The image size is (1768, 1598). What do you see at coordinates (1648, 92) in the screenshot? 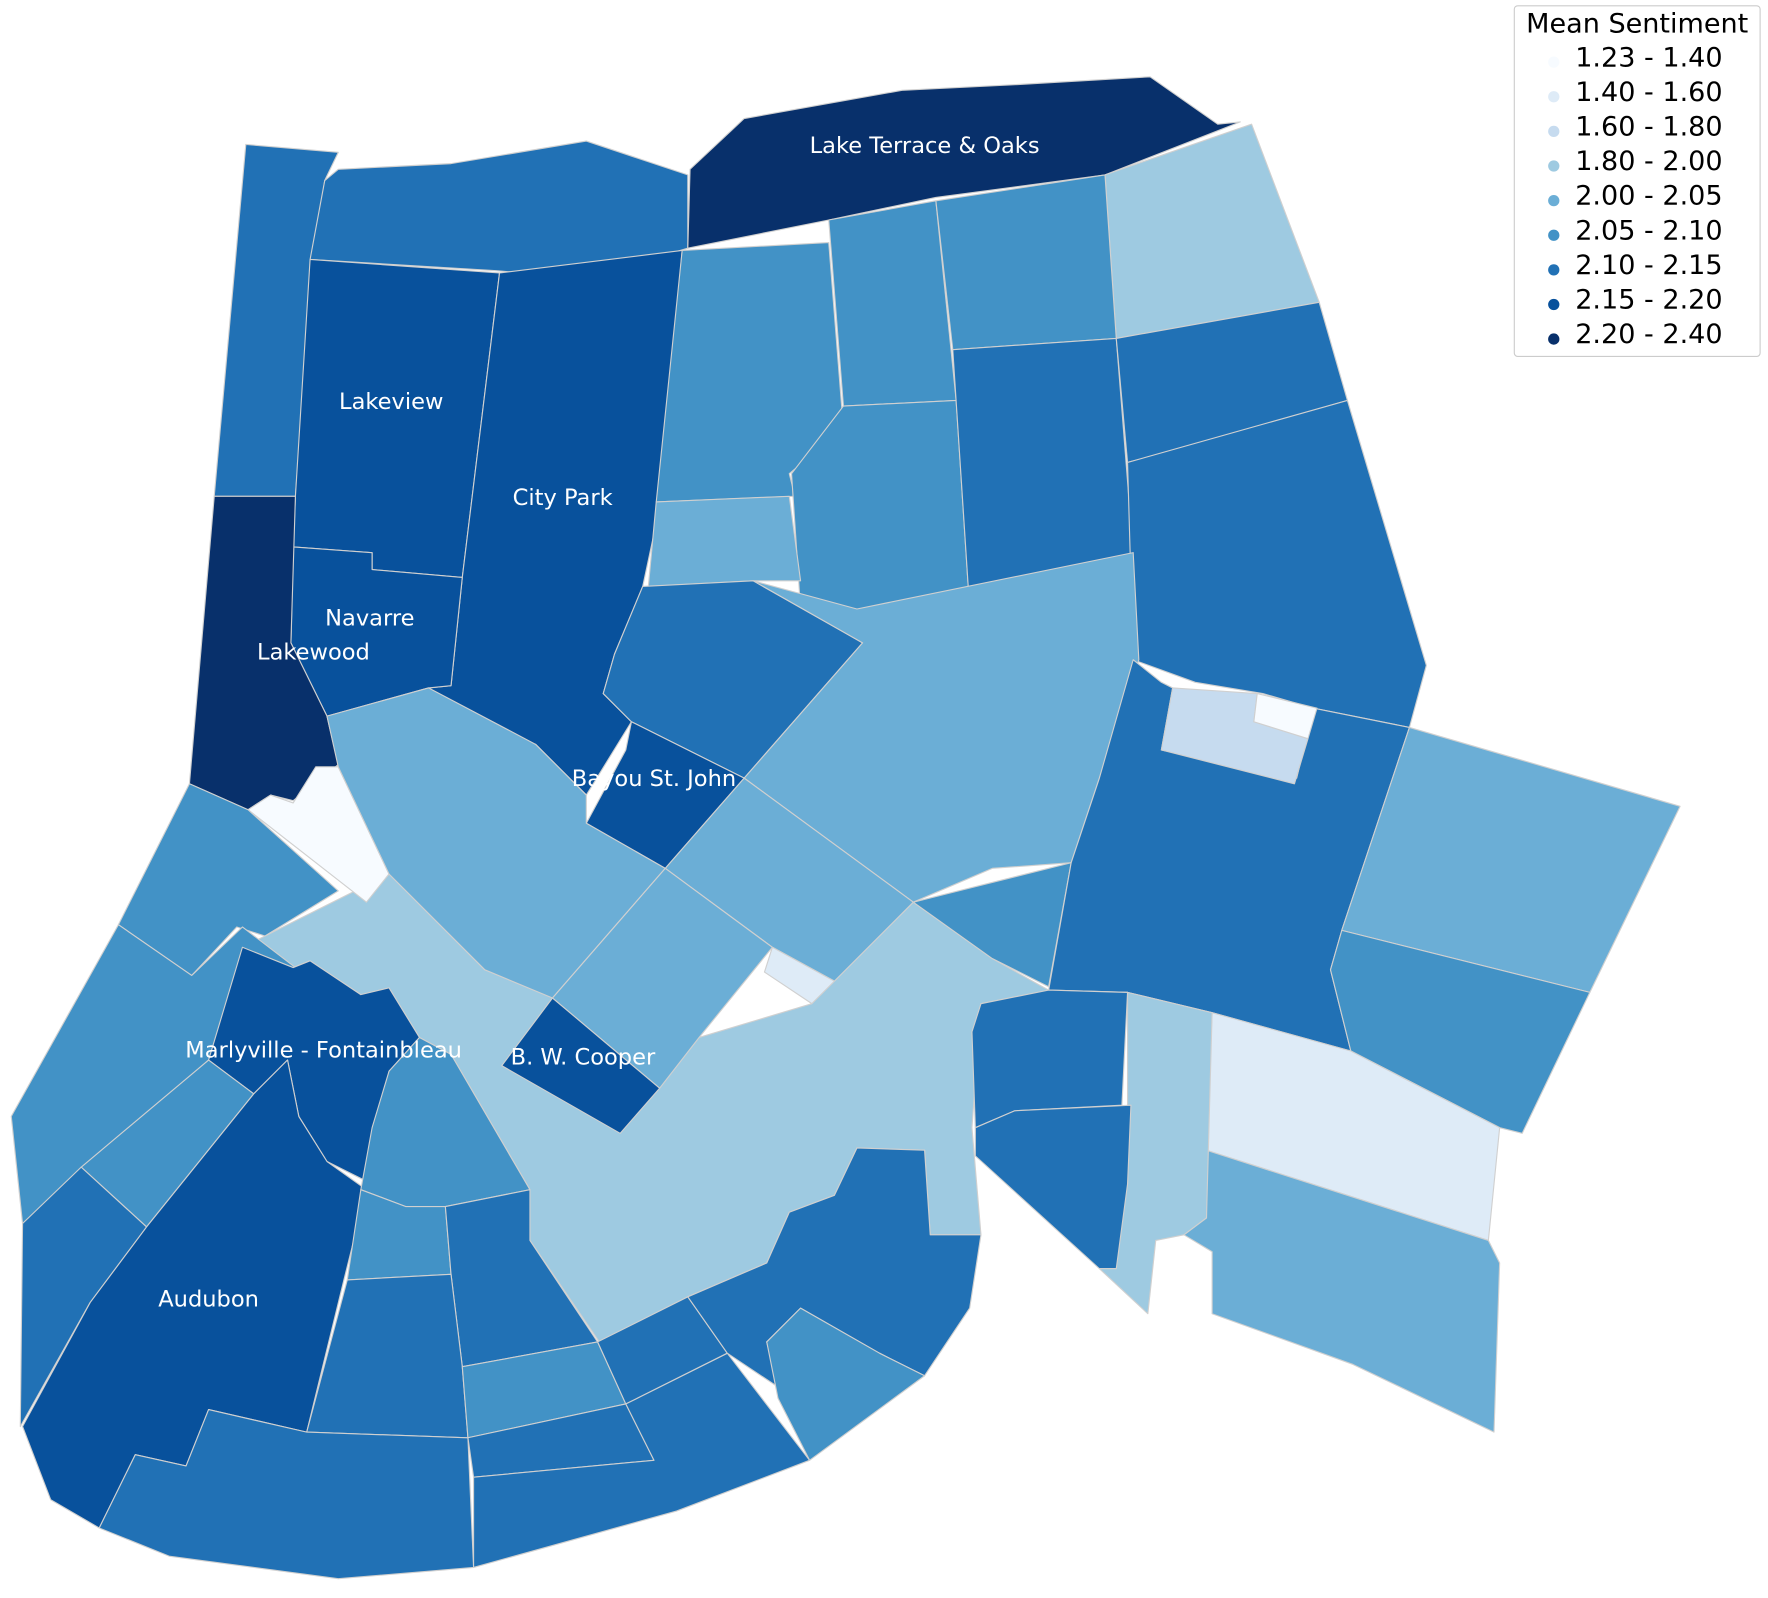
I see `legend-label: 1.40 - 1.60` at bounding box center [1648, 92].